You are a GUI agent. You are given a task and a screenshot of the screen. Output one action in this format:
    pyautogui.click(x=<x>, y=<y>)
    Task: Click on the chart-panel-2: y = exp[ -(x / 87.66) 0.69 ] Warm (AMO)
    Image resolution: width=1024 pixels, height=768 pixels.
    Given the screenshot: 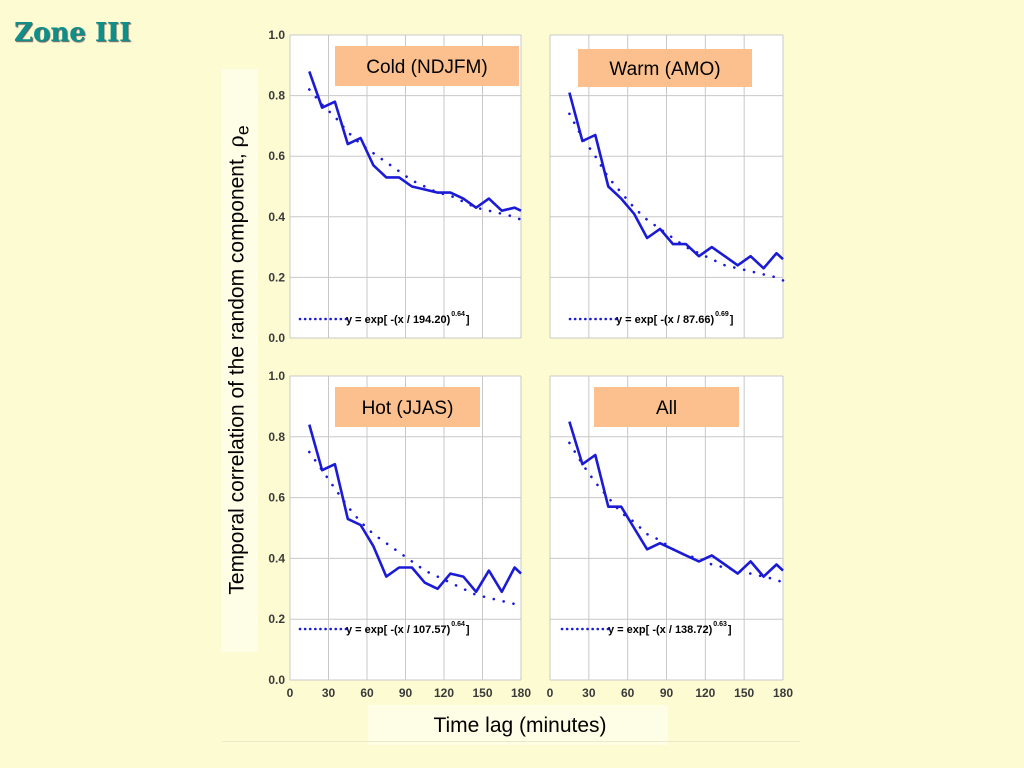 What is the action you would take?
    pyautogui.click(x=667, y=186)
    